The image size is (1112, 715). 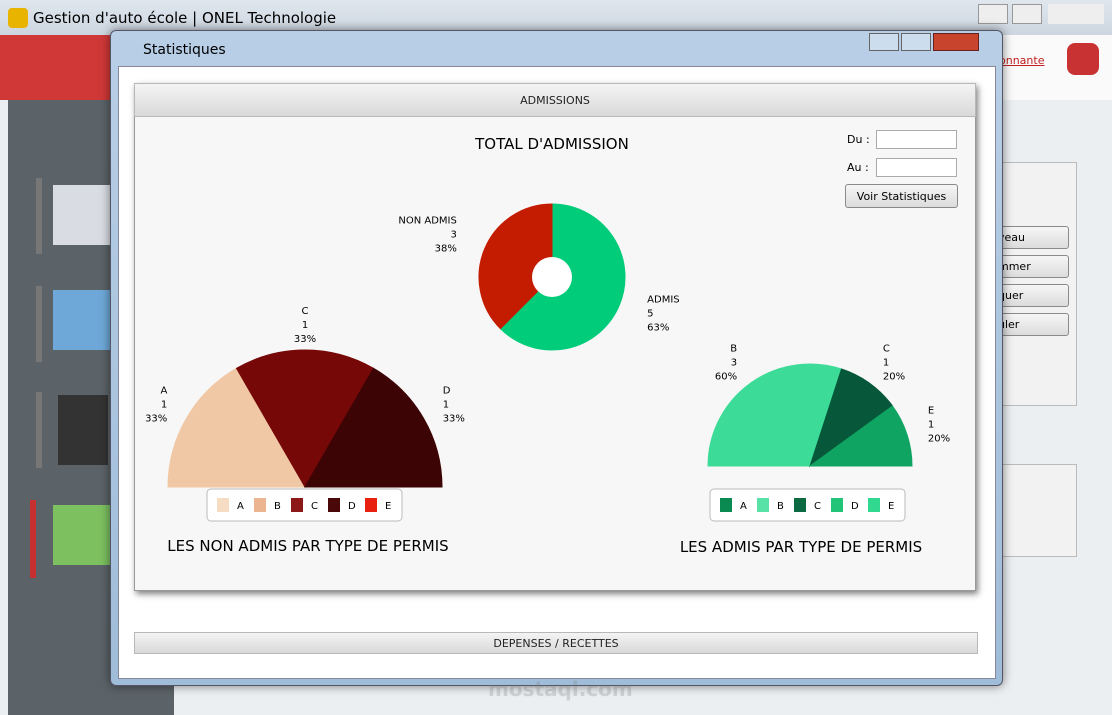 What do you see at coordinates (1022, 60) in the screenshot?
I see `link: onnante` at bounding box center [1022, 60].